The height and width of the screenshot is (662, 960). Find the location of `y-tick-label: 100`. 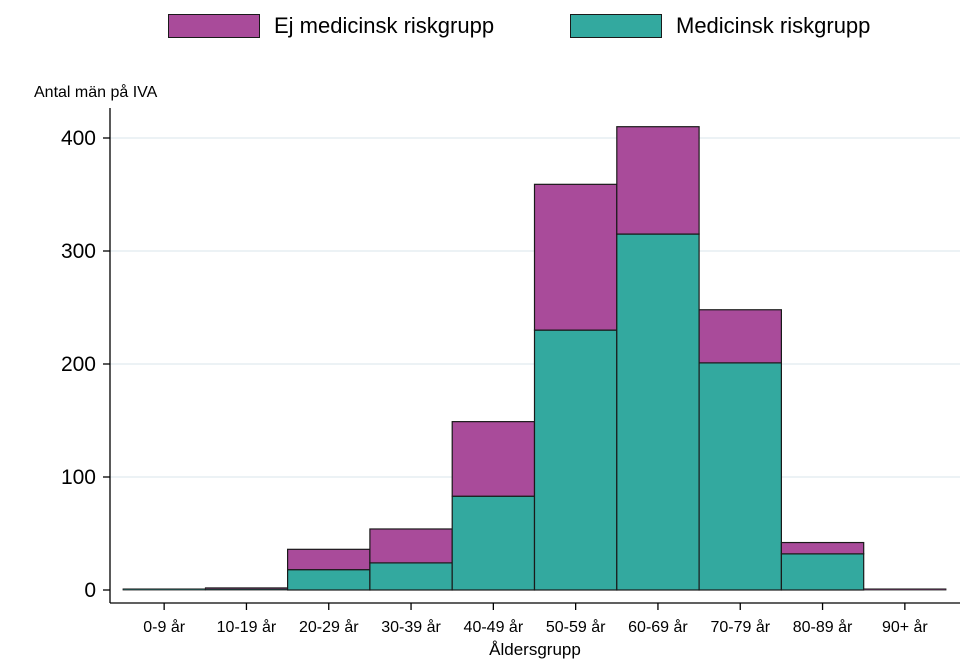

y-tick-label: 100 is located at coordinates (78, 477).